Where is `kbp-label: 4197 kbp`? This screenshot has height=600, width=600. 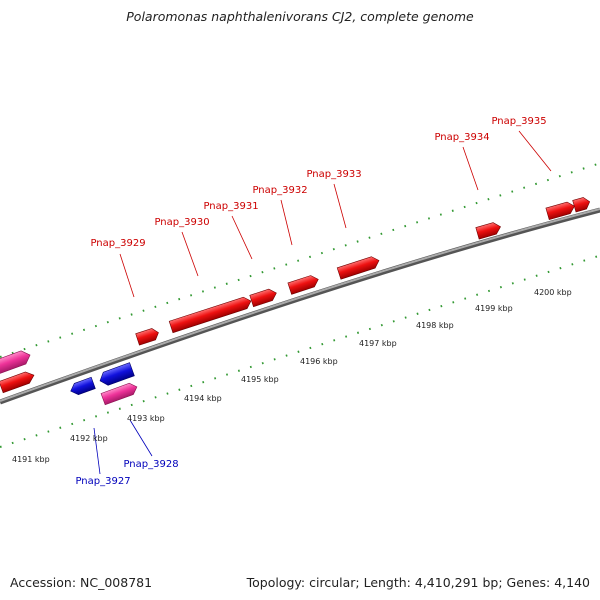
kbp-label: 4197 kbp is located at coordinates (378, 343).